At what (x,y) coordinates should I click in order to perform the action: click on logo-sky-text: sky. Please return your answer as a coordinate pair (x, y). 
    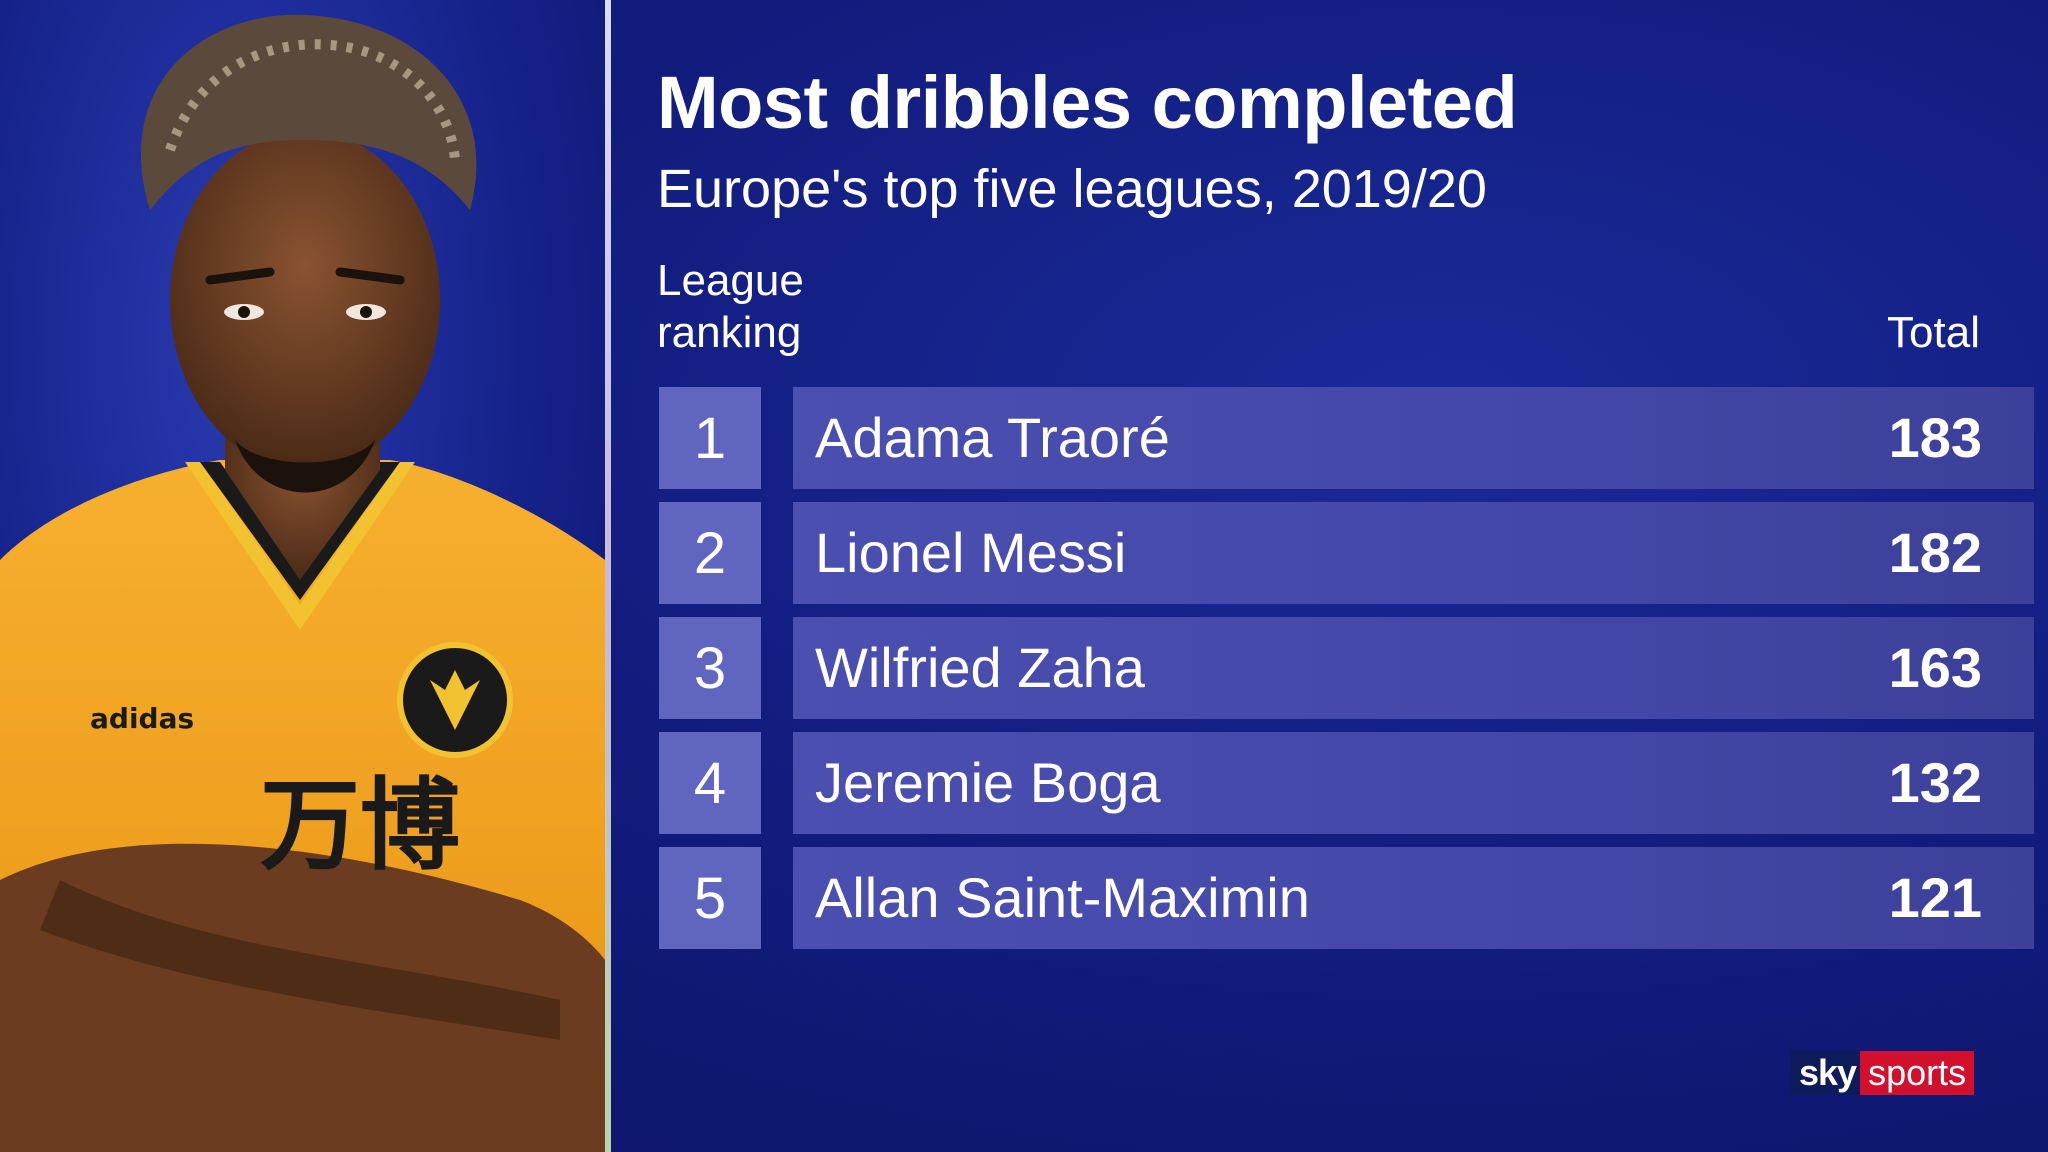
    Looking at the image, I should click on (1826, 1073).